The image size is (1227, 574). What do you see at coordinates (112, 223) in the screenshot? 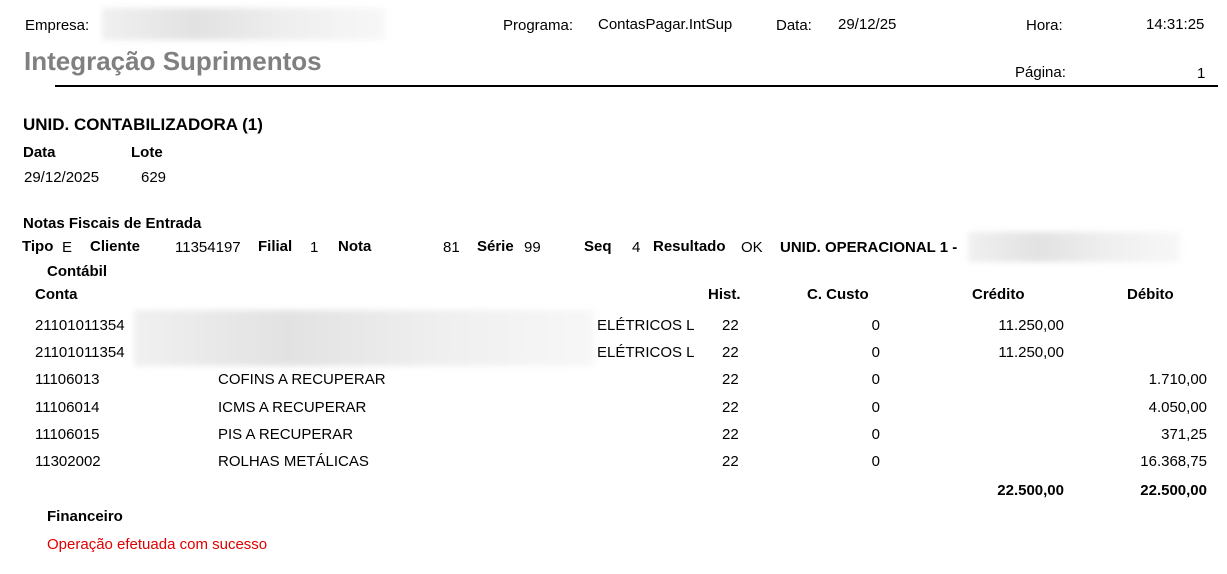
I see `notas-title: Notas Fiscais de Entrada` at bounding box center [112, 223].